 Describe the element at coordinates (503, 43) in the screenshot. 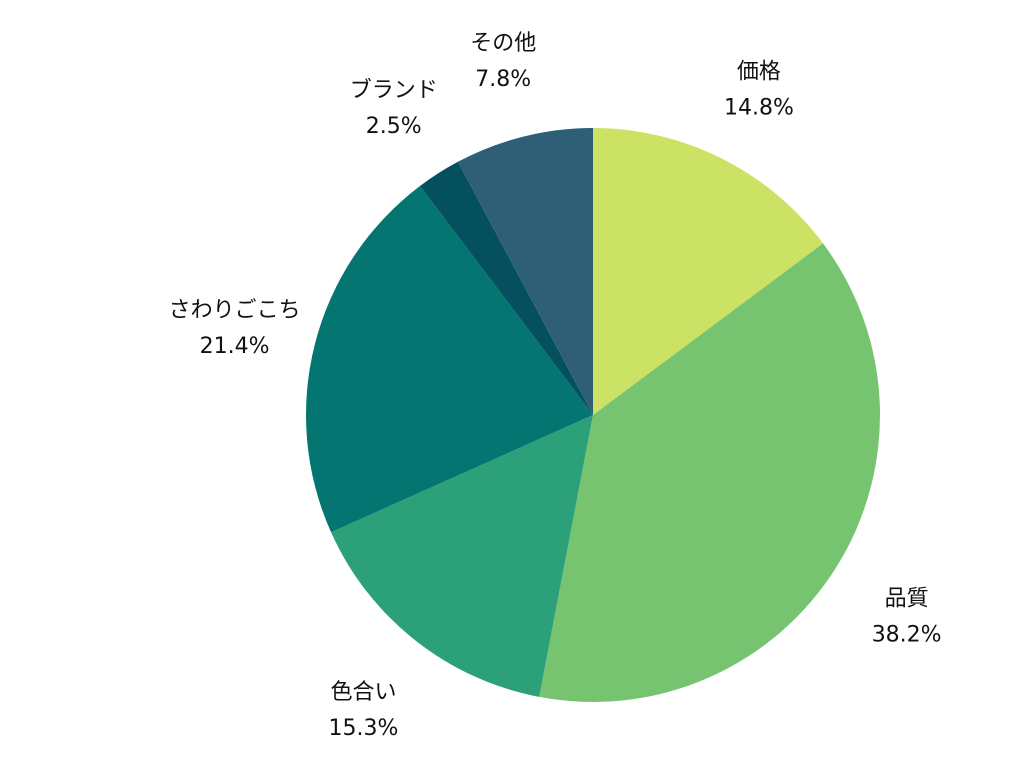

I see `slice-label-5: その他` at that location.